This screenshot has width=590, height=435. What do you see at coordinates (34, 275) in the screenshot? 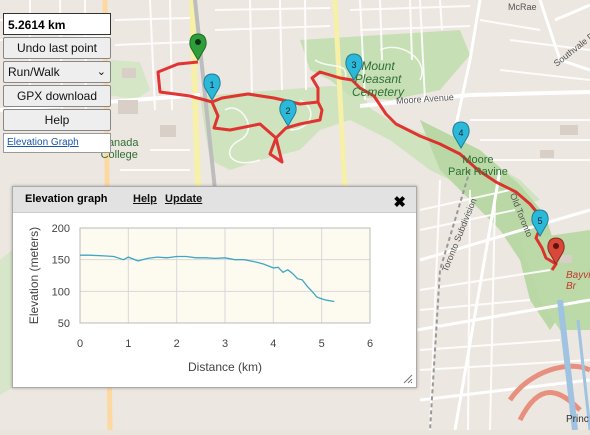
I see `y-axis-label: Elevation (meters)` at bounding box center [34, 275].